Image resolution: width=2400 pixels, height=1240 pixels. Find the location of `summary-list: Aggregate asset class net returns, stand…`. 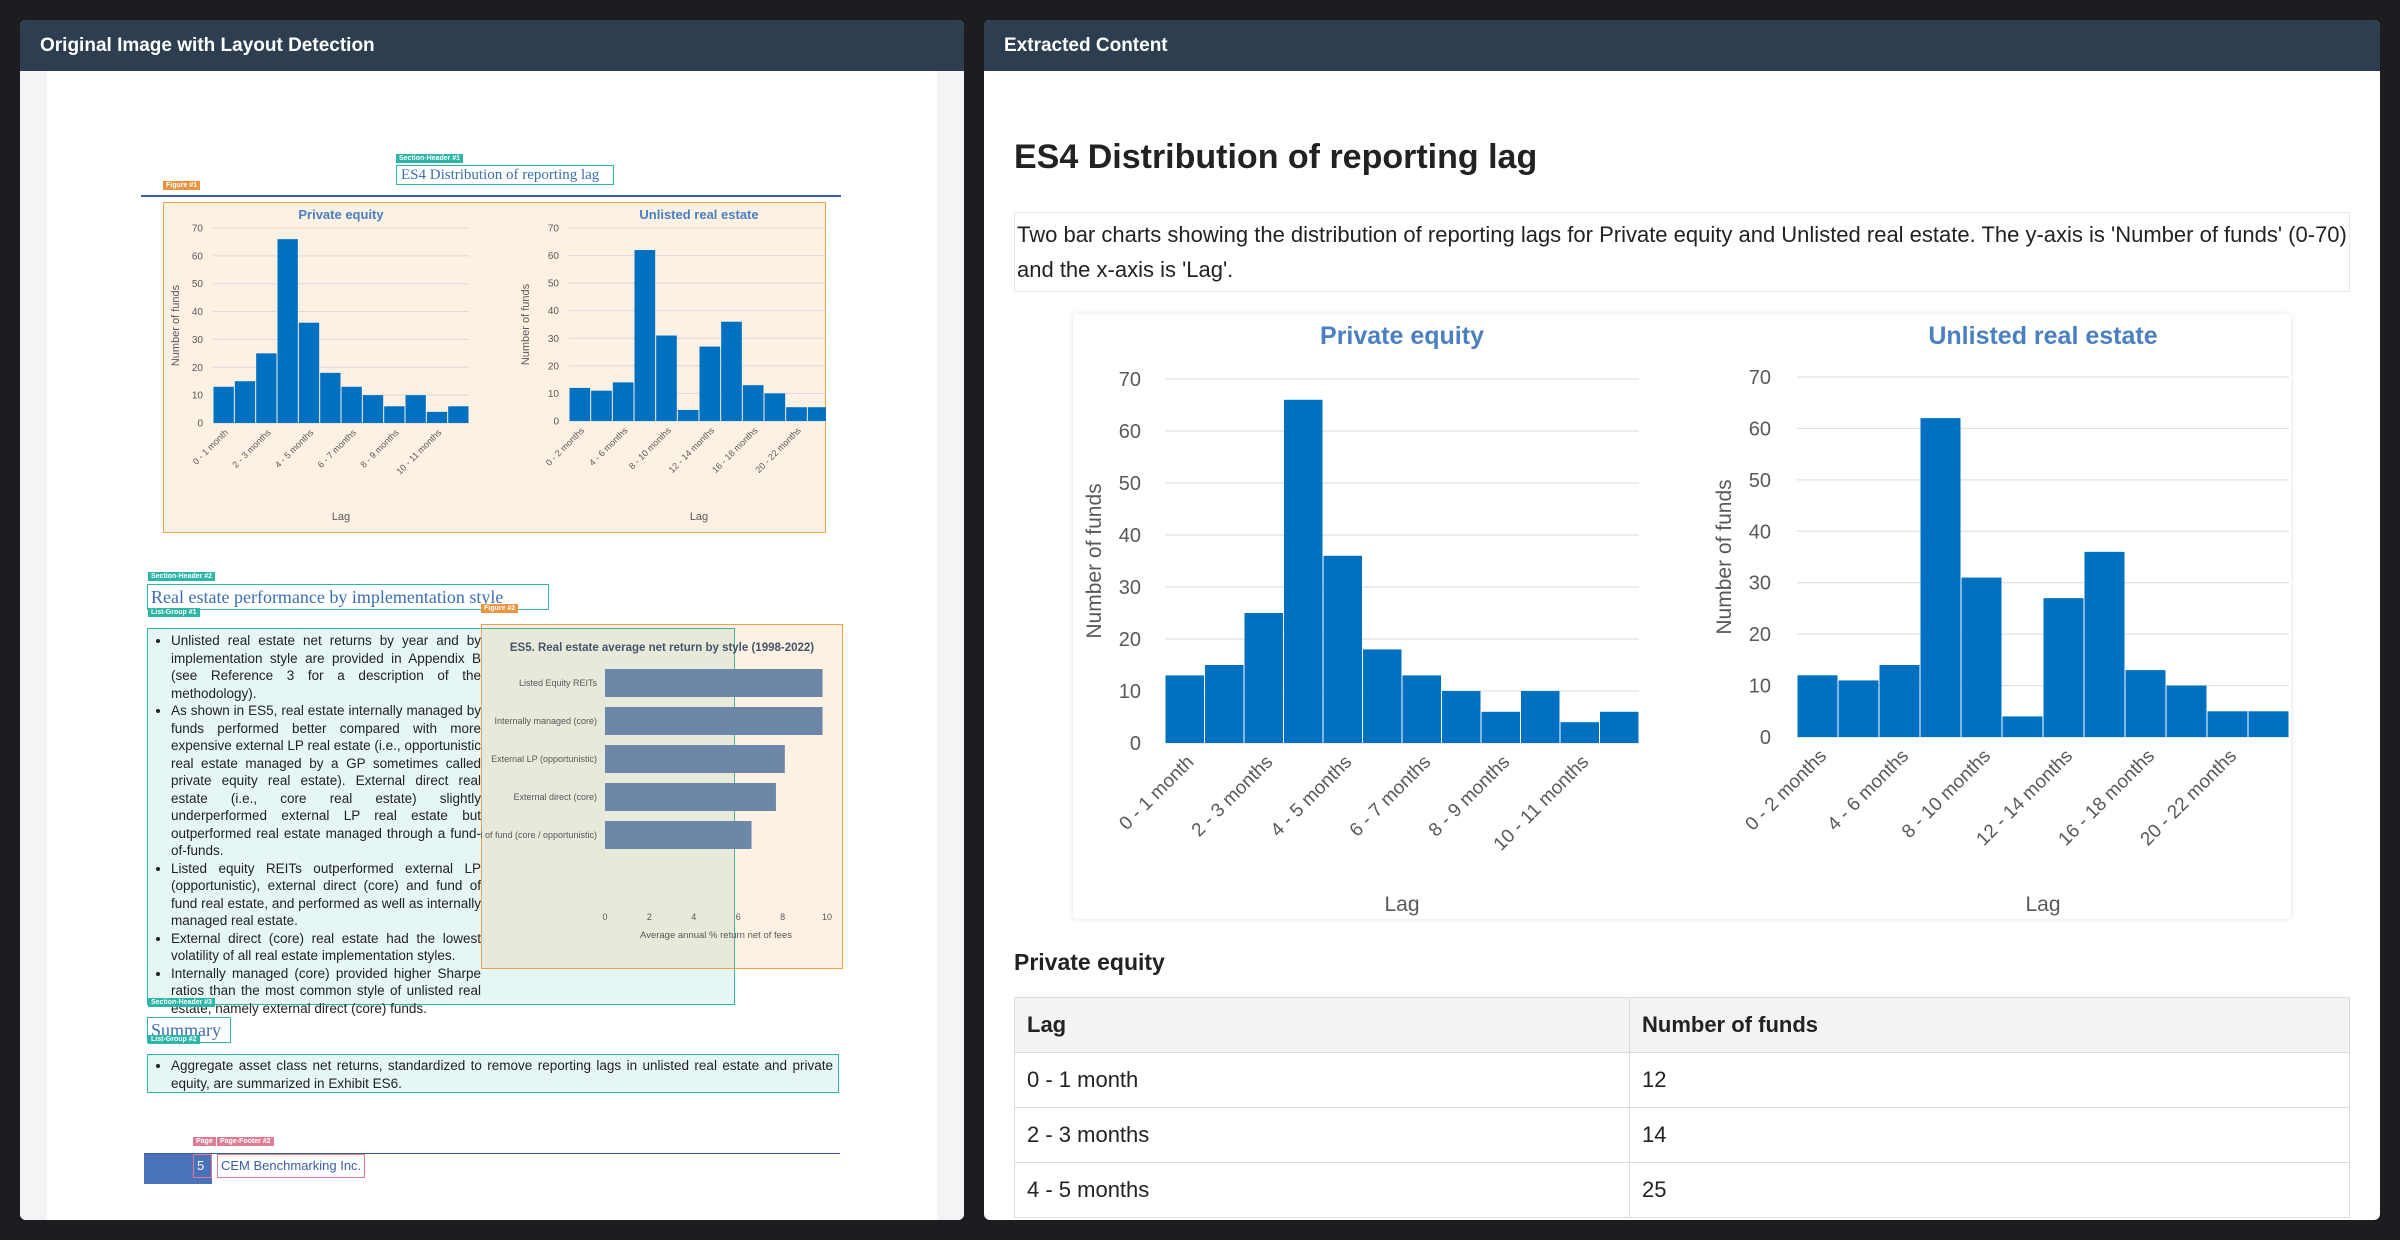

summary-list: Aggregate asset class net returns, stand… is located at coordinates (494, 1074).